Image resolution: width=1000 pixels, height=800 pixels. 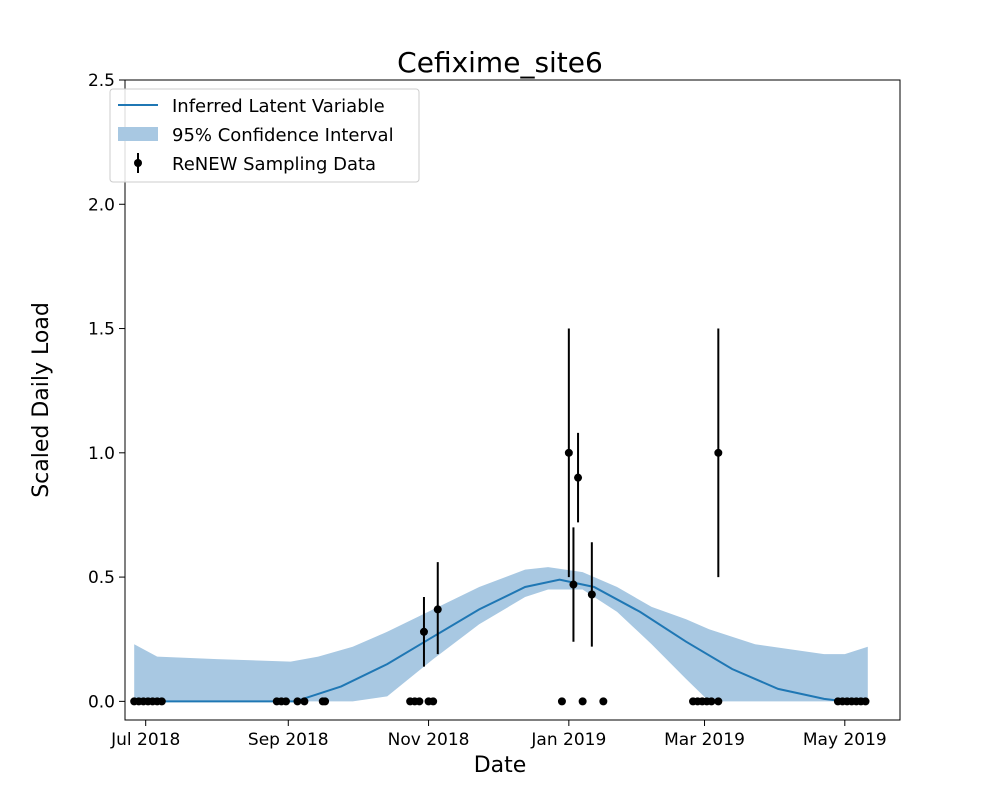 I want to click on y-tick-label: 2.5, so click(x=101, y=81).